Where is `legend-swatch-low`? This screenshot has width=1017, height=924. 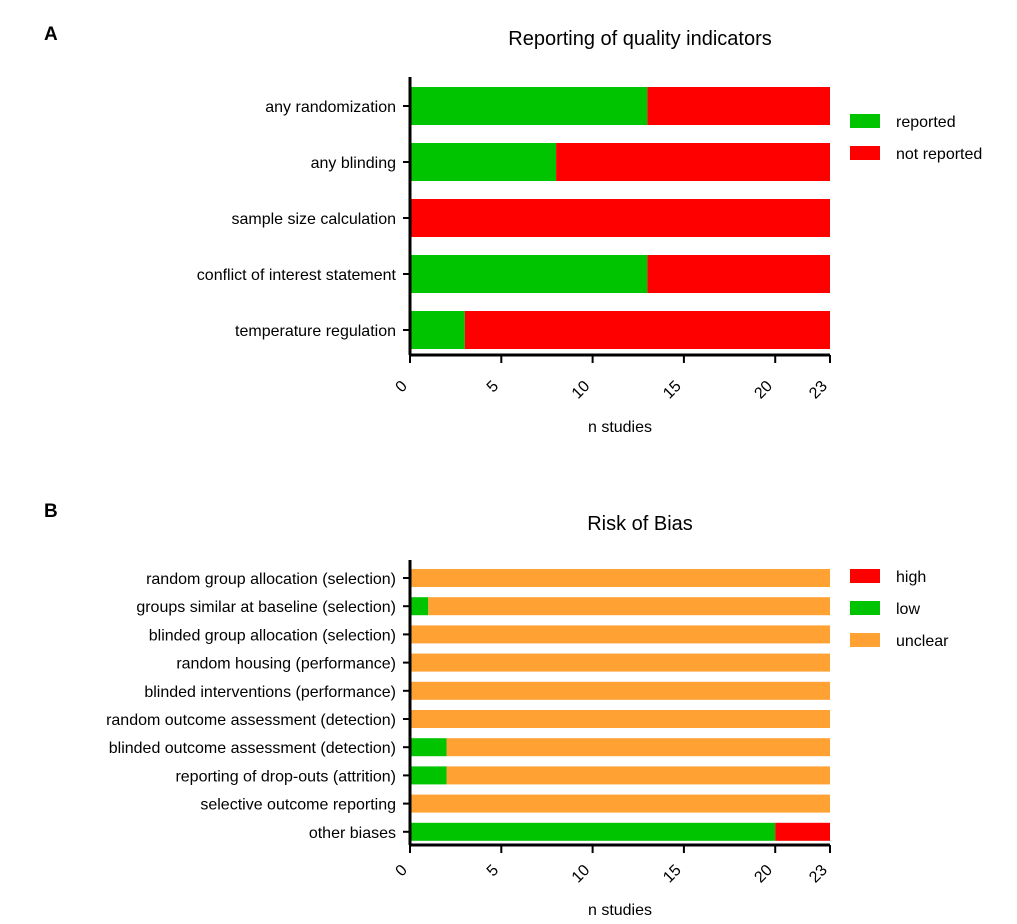
legend-swatch-low is located at coordinates (865, 608).